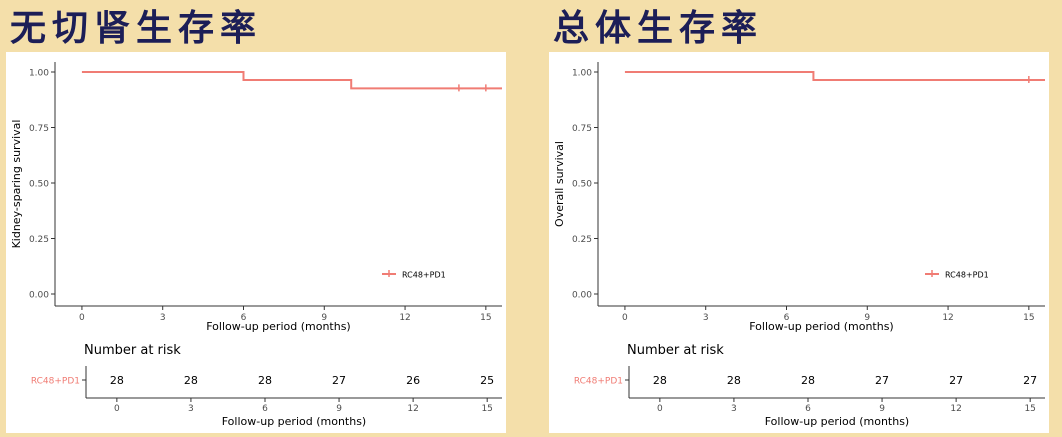 The height and width of the screenshot is (437, 1062). I want to click on risk-count: 25, so click(487, 380).